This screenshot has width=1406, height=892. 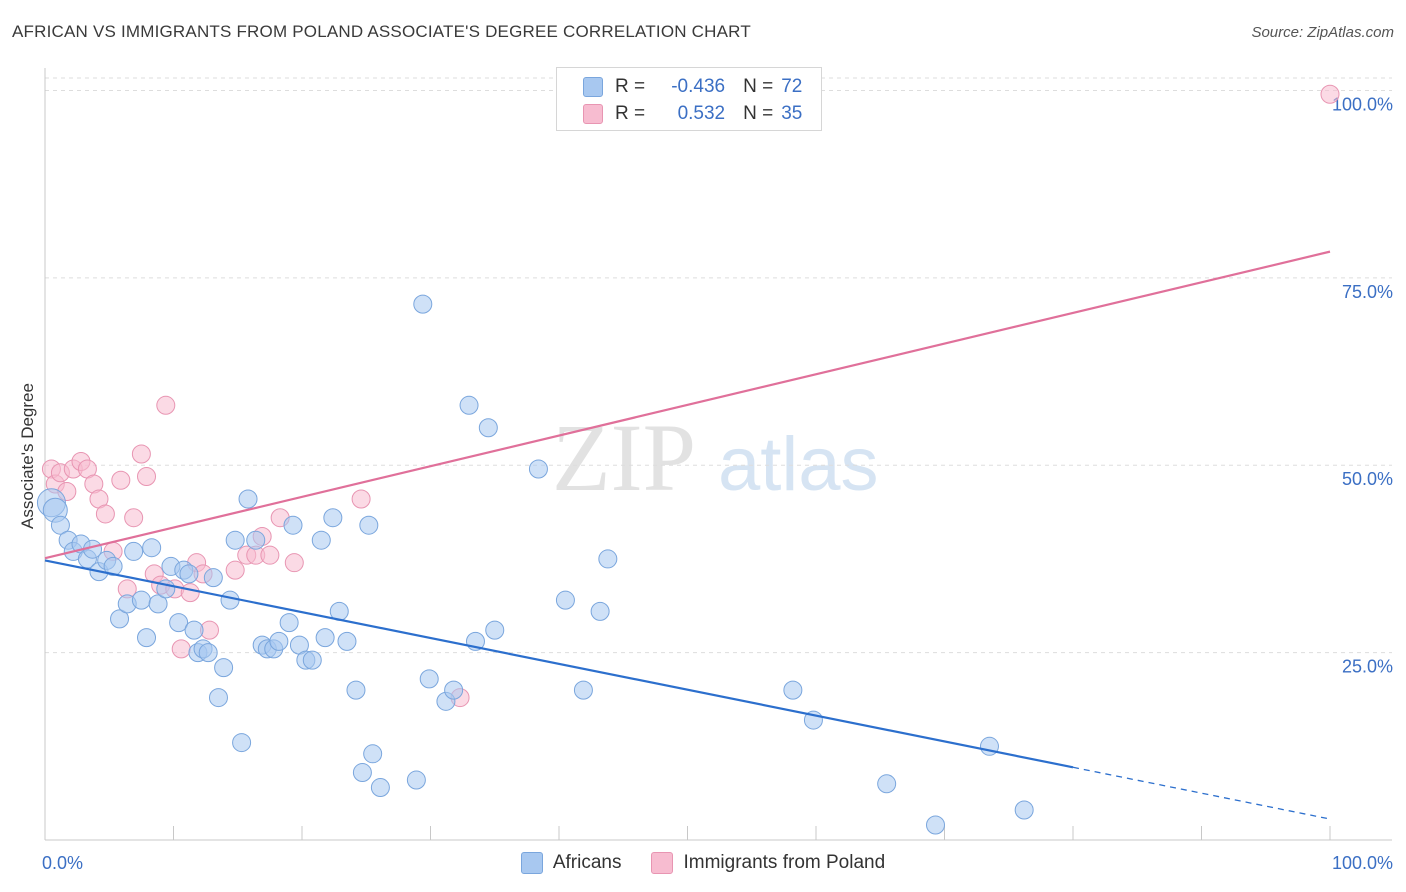 I want to click on legend-row-africans: R = -0.436 N = 72, so click(x=692, y=87).